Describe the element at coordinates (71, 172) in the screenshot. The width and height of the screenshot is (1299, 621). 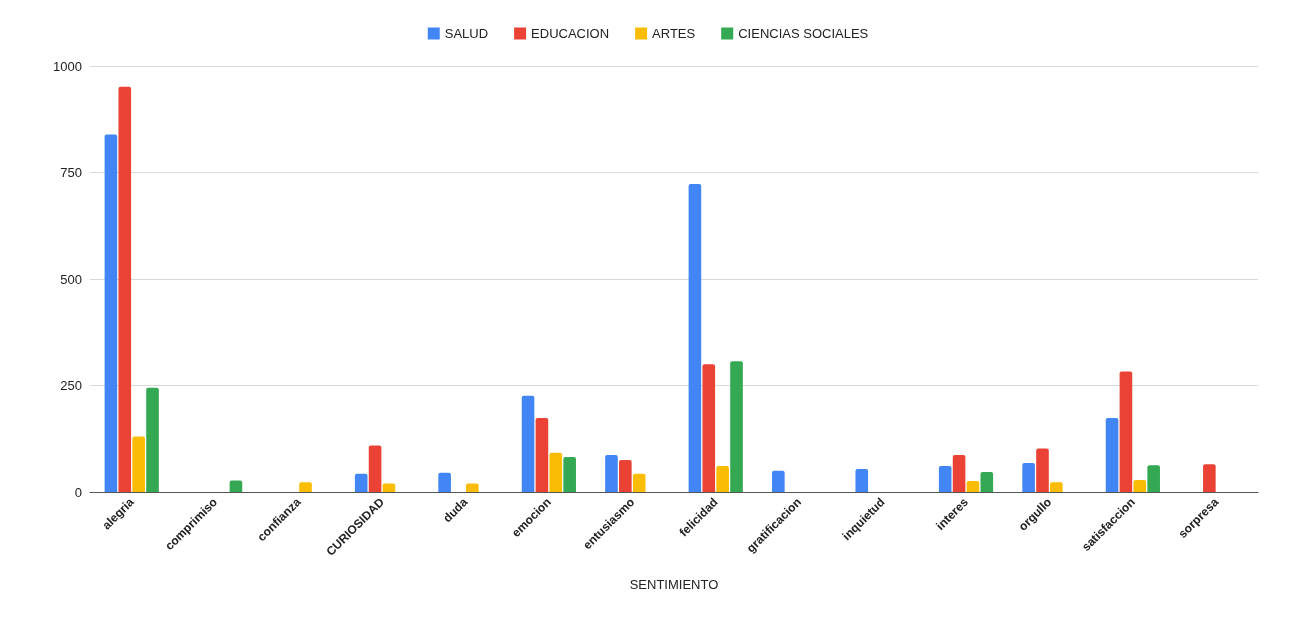
I see `y-tick-label: 750` at that location.